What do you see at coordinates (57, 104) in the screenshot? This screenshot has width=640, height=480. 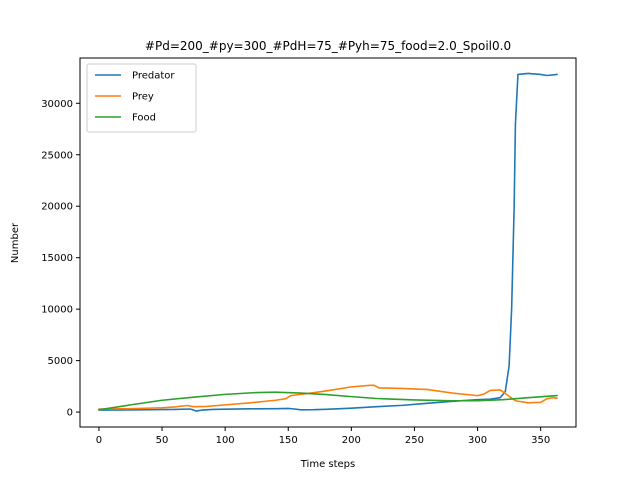 I see `y-tick-label: 30000` at bounding box center [57, 104].